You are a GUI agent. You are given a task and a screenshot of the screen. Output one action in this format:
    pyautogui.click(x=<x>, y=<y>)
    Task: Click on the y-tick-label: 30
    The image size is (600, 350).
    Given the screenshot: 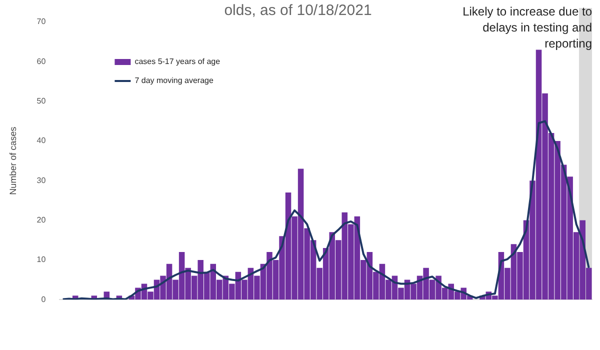 What is the action you would take?
    pyautogui.click(x=41, y=180)
    